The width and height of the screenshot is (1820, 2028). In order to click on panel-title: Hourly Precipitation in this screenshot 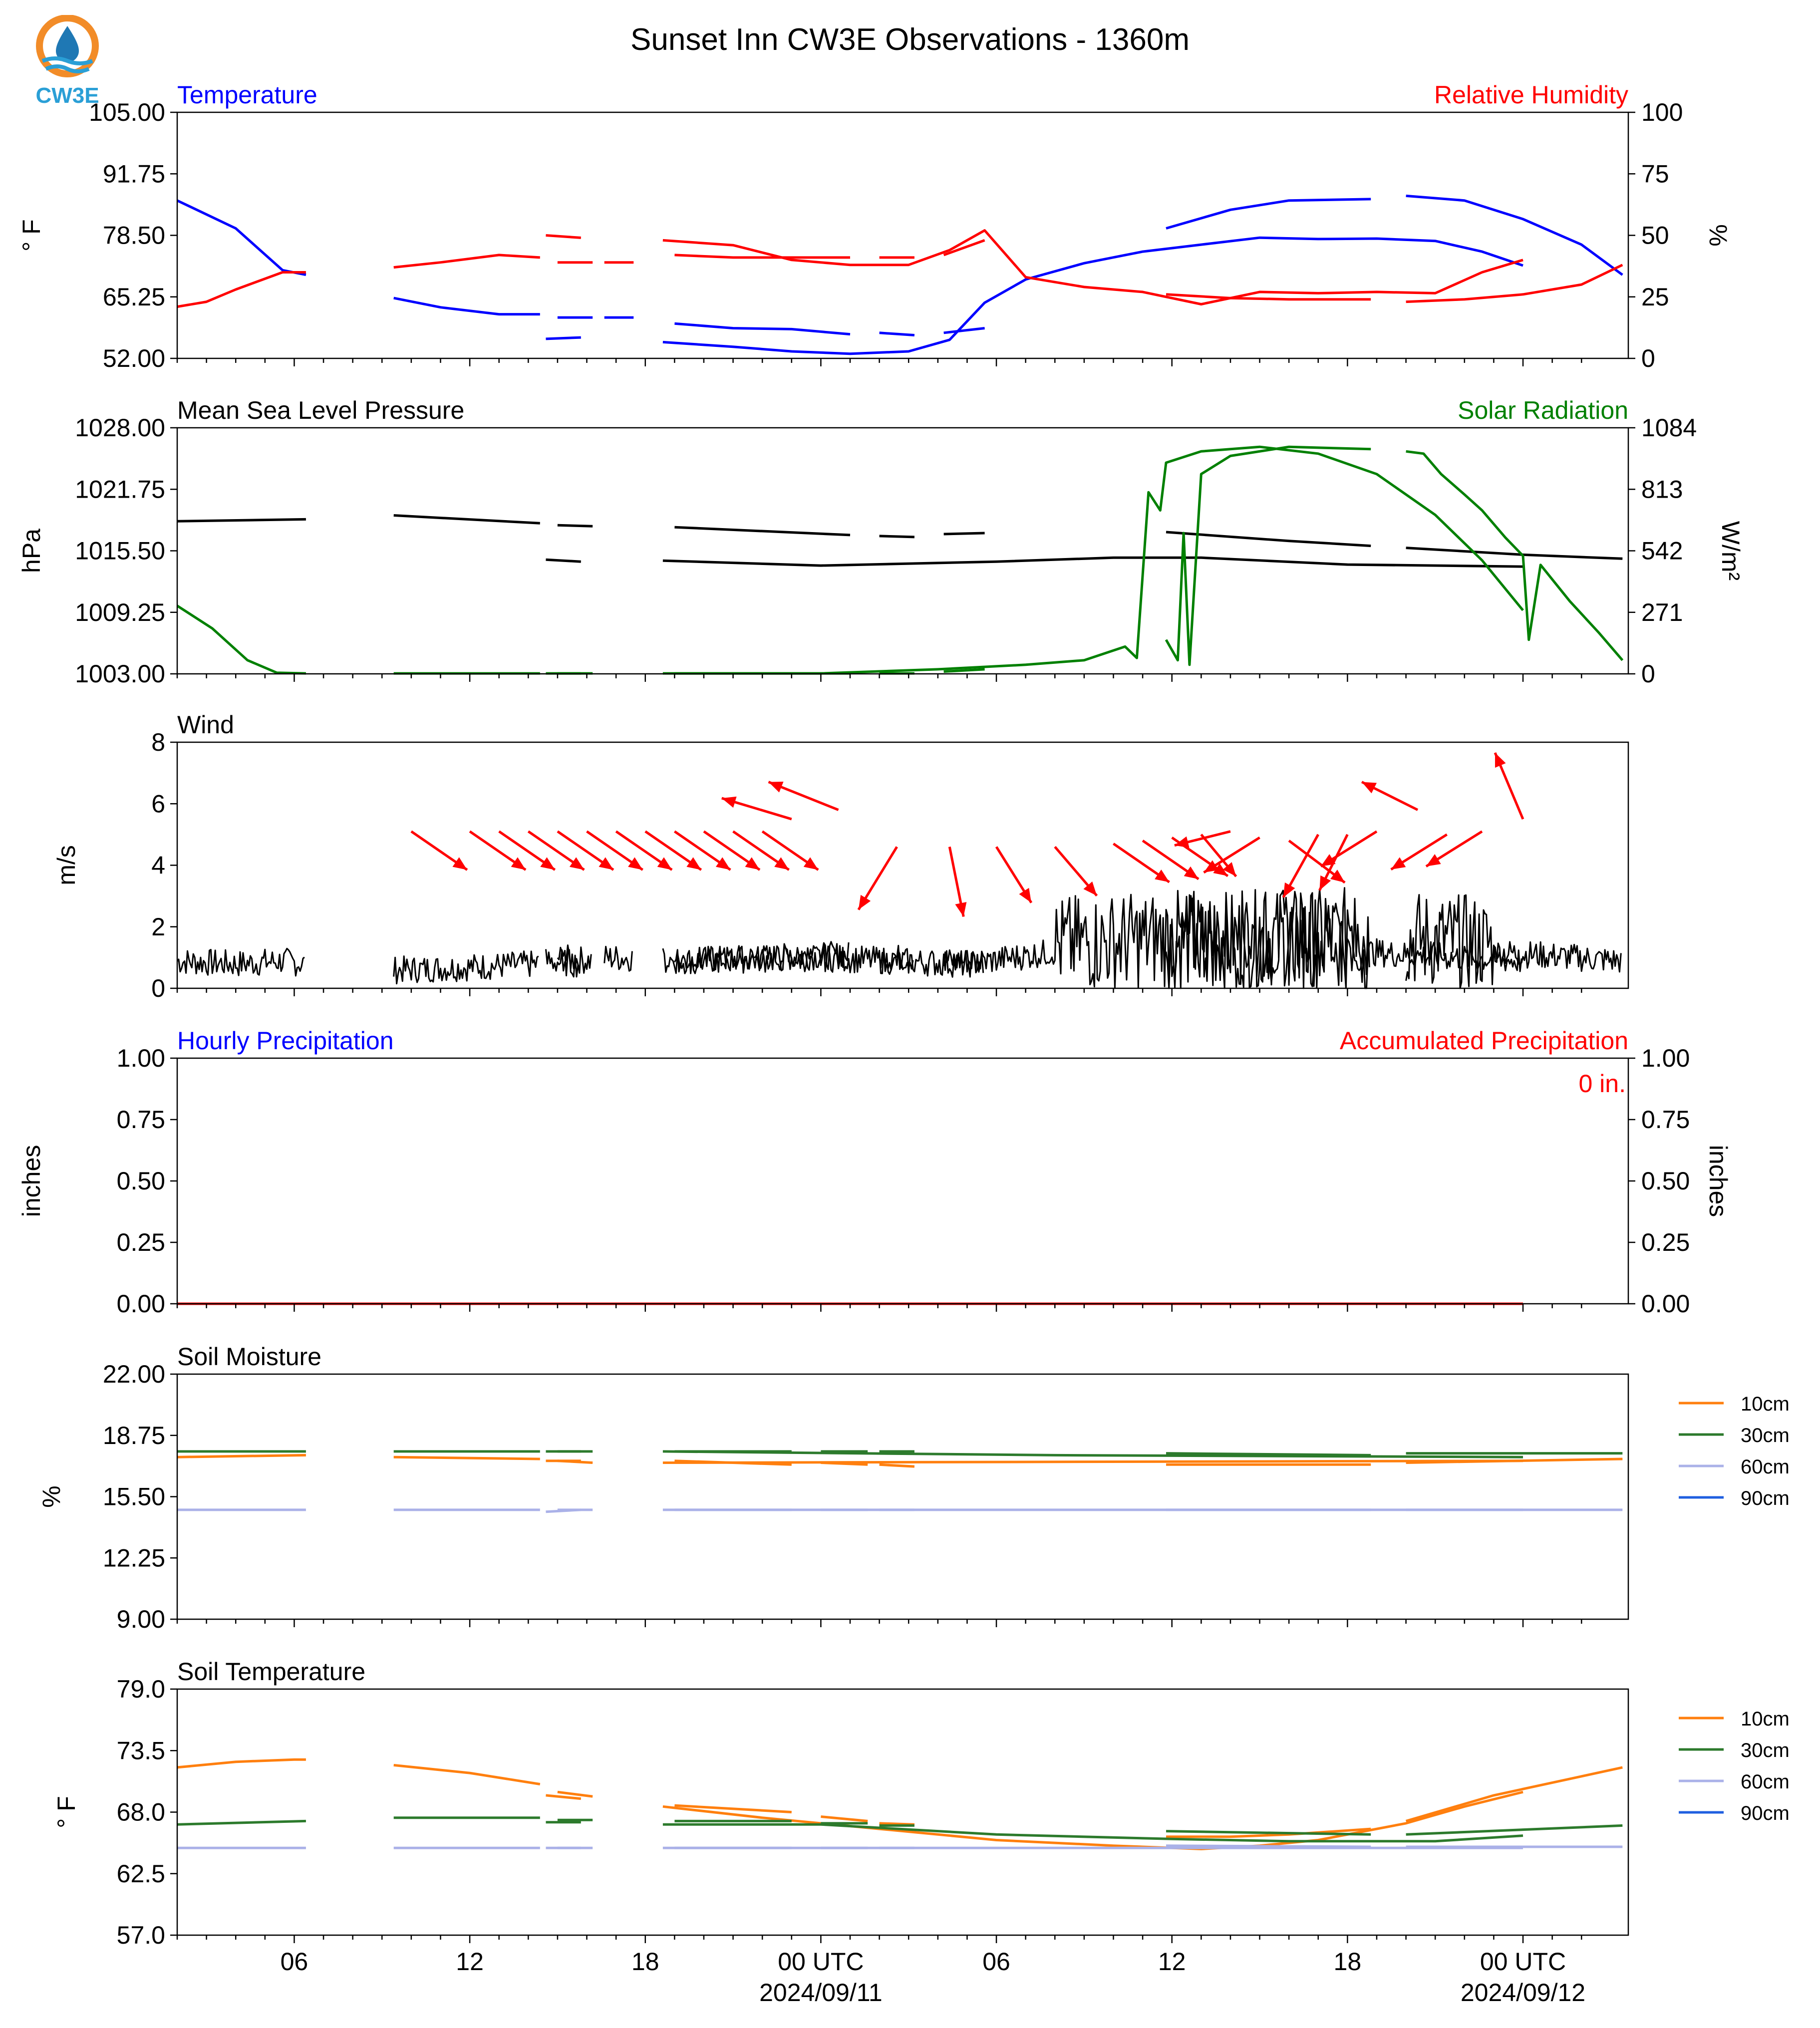, I will do `click(285, 1041)`.